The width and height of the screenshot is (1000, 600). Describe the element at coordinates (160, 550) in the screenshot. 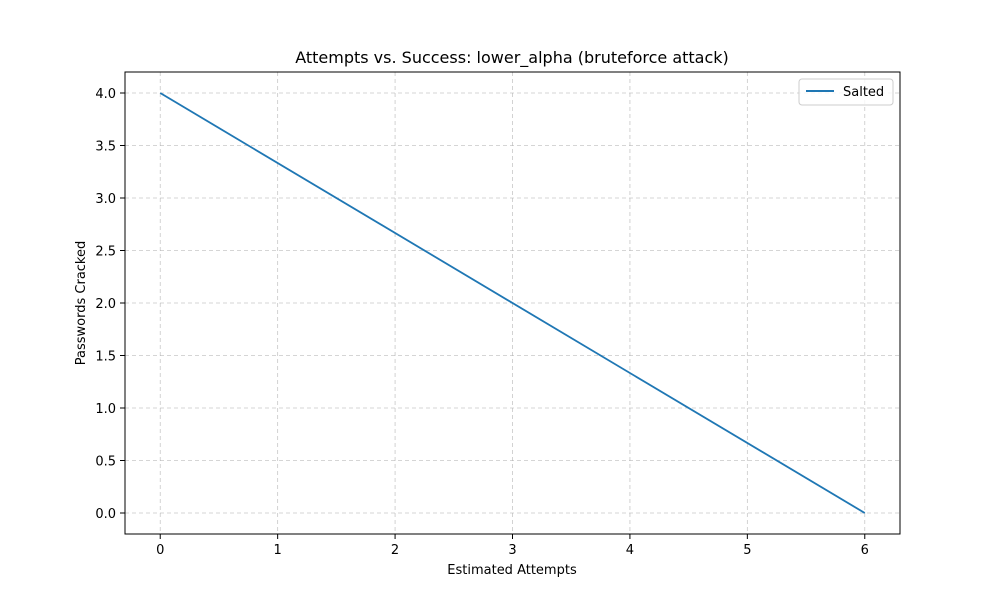

I see `x-tick-label: 0` at that location.